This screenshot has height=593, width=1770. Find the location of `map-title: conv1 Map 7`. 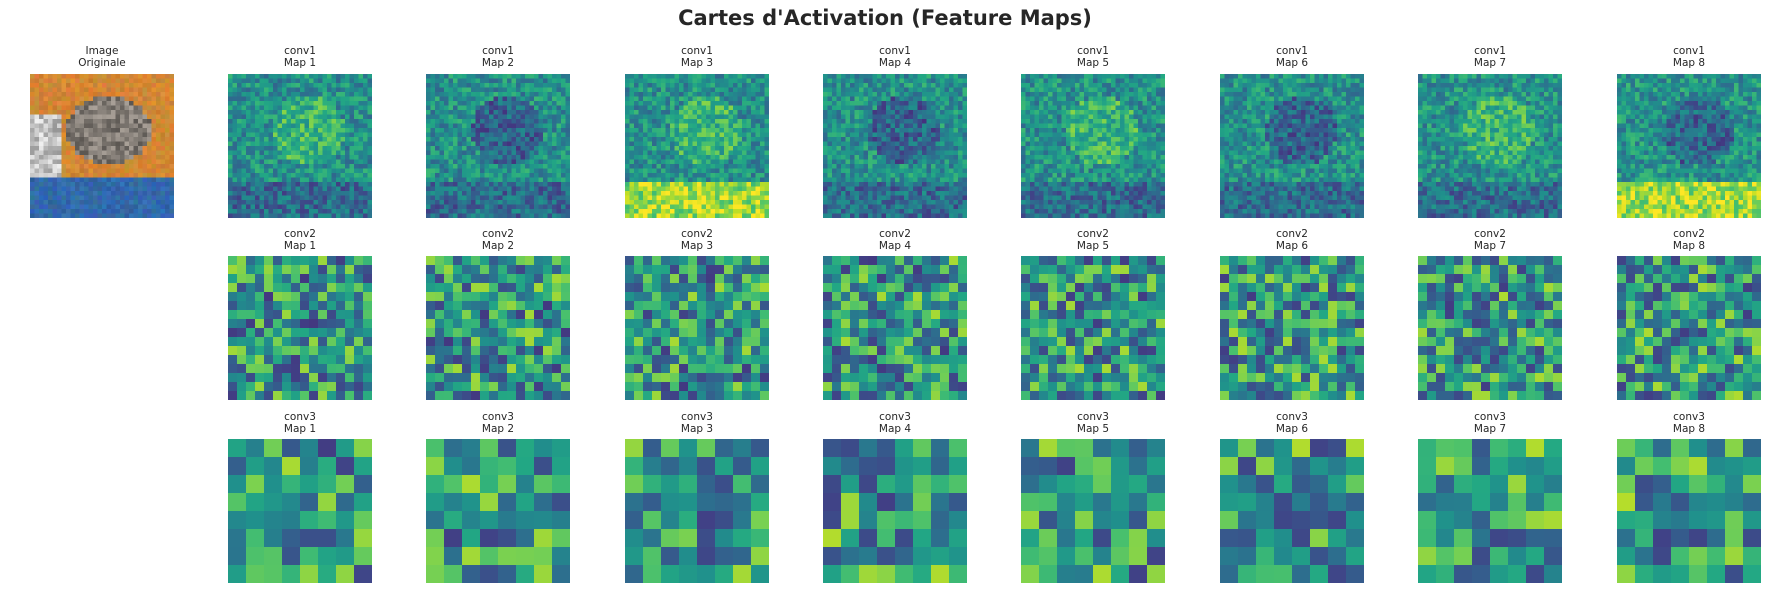

map-title: conv1 Map 7 is located at coordinates (1490, 57).